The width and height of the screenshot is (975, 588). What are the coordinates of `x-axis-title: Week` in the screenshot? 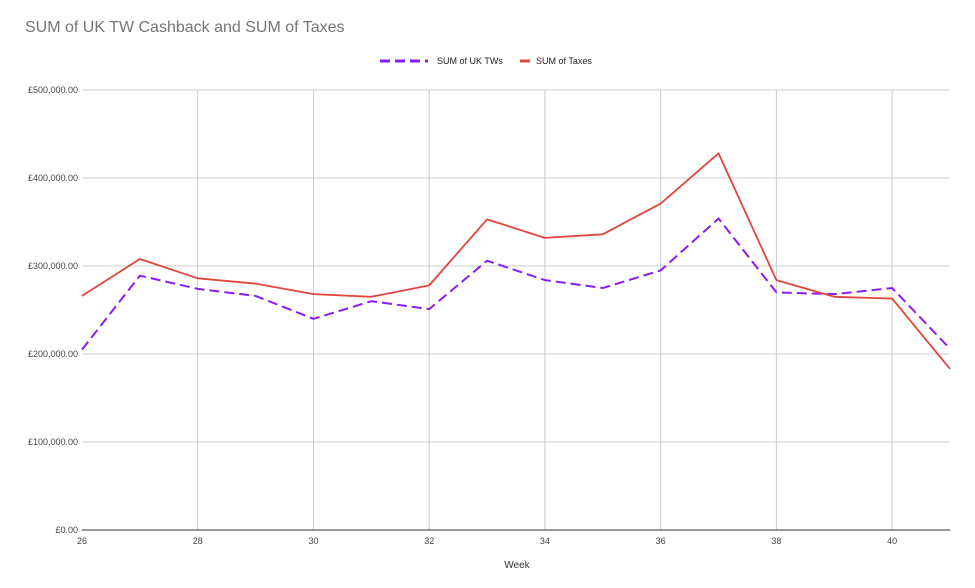 It's located at (517, 565).